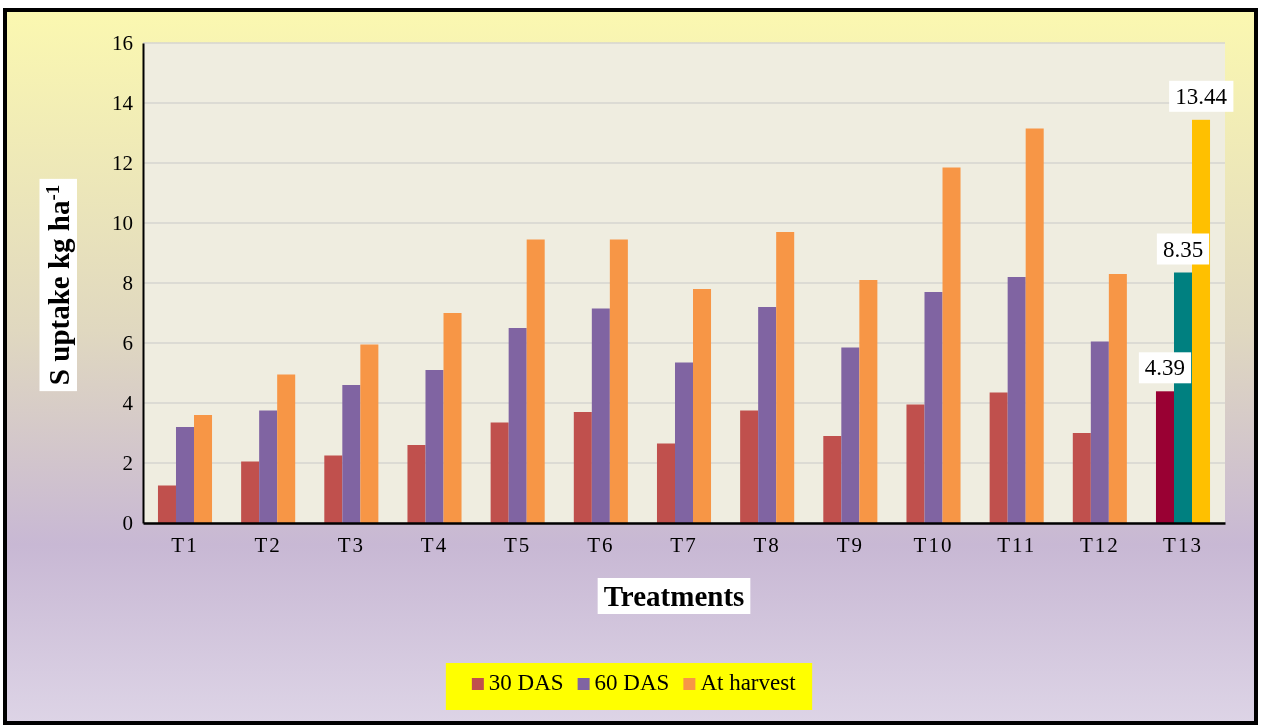 The image size is (1261, 725). Describe the element at coordinates (1183, 544) in the screenshot. I see `x-tick-label: T13` at that location.